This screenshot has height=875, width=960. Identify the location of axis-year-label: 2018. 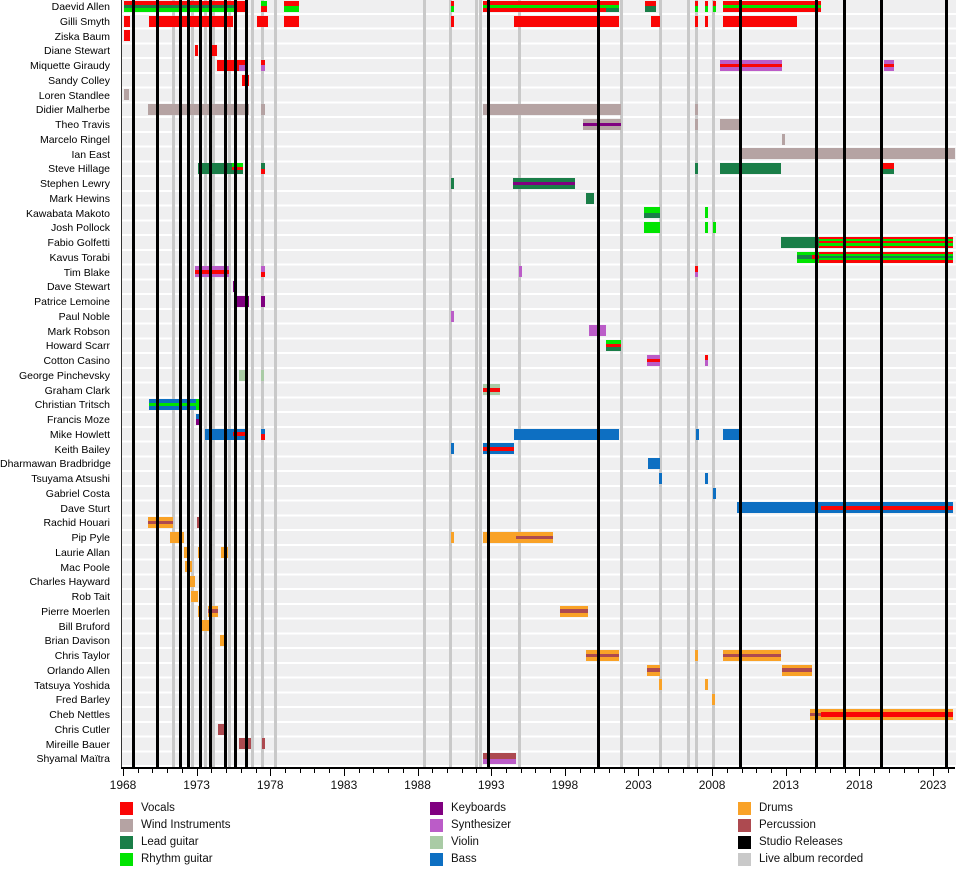
(859, 785).